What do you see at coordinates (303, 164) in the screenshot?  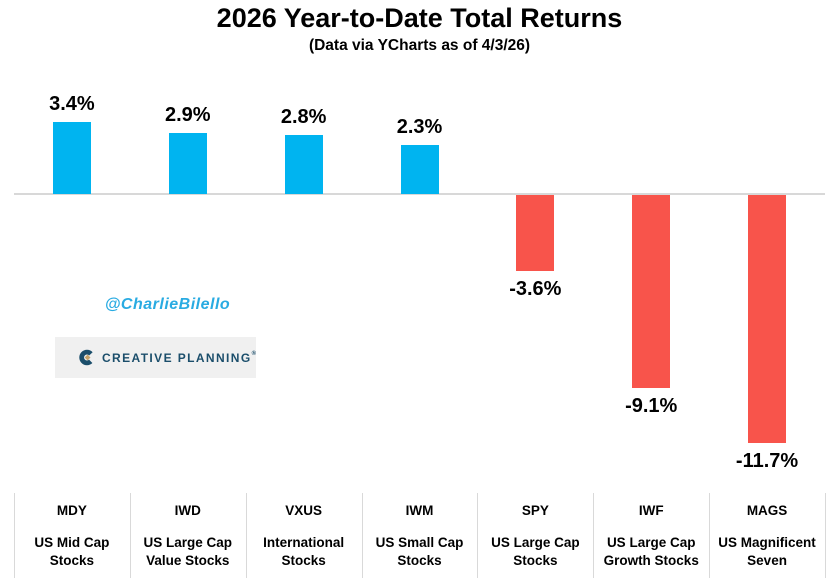 I see `bar-VXUS` at bounding box center [303, 164].